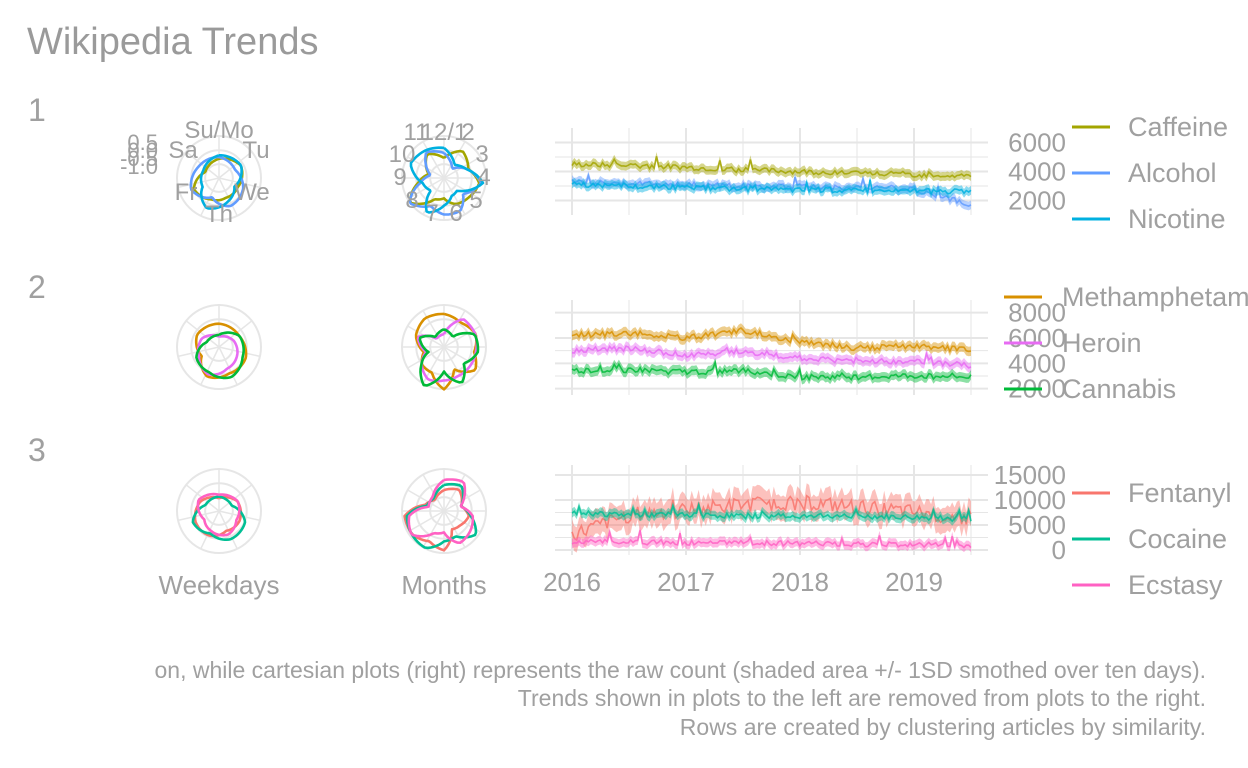  I want to click on weekday-label-2: We, so click(252, 192).